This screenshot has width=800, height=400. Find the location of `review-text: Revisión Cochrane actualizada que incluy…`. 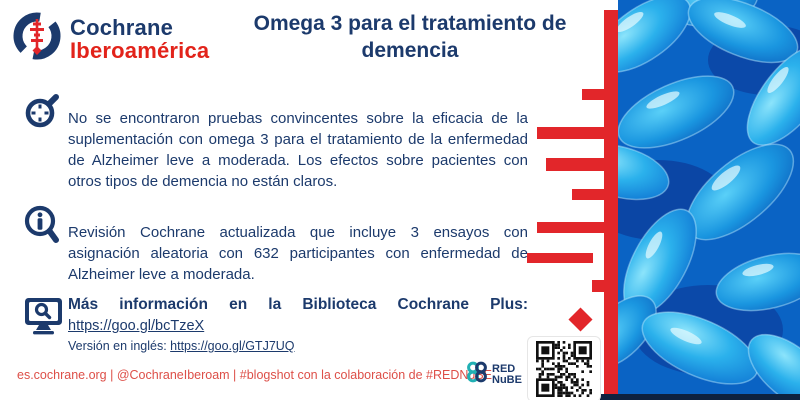

review-text: Revisión Cochrane actualizada que incluy… is located at coordinates (298, 253).